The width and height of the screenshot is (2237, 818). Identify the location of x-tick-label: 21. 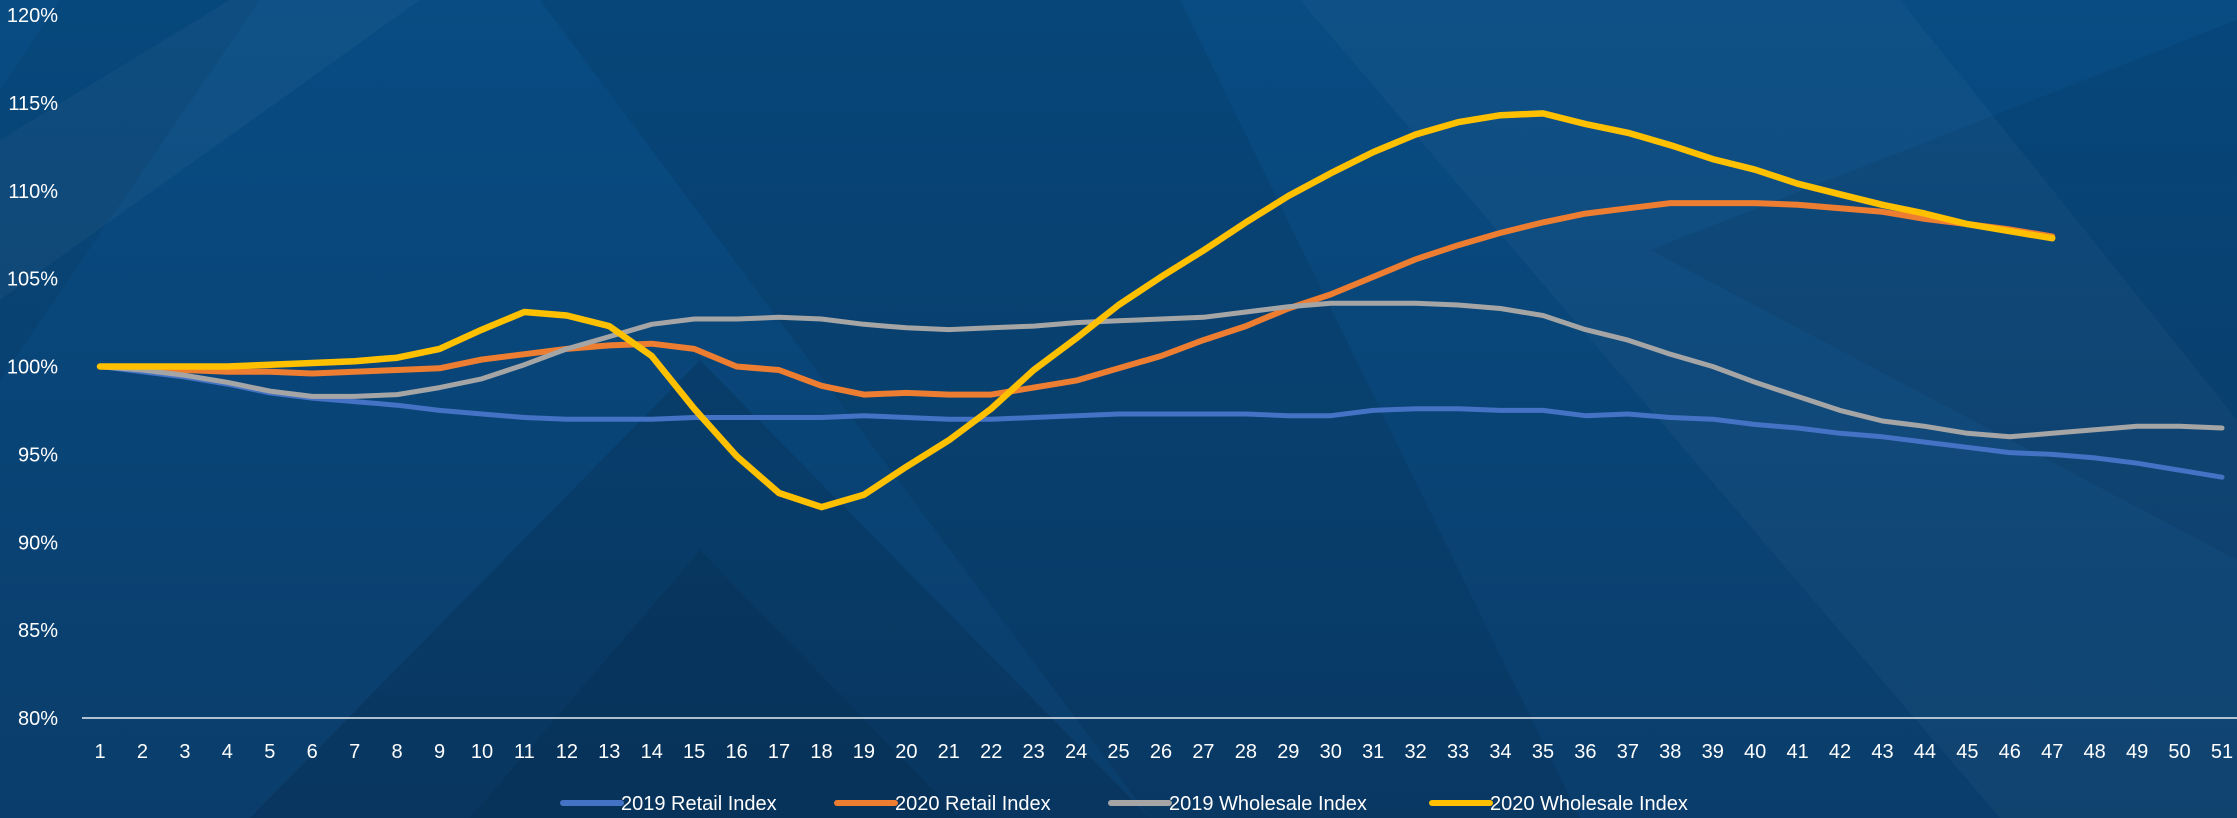
(949, 752).